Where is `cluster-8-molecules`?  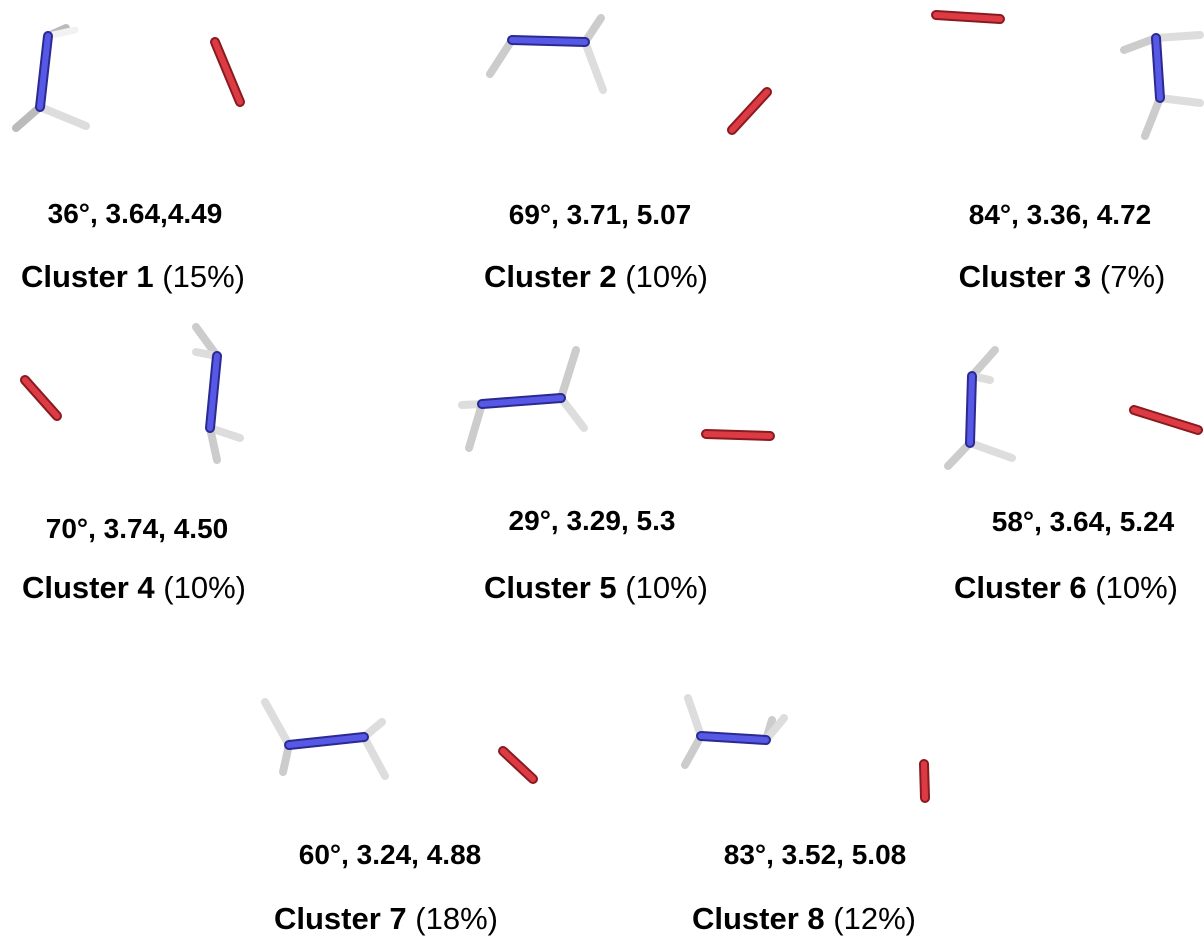
cluster-8-molecules is located at coordinates (805, 748).